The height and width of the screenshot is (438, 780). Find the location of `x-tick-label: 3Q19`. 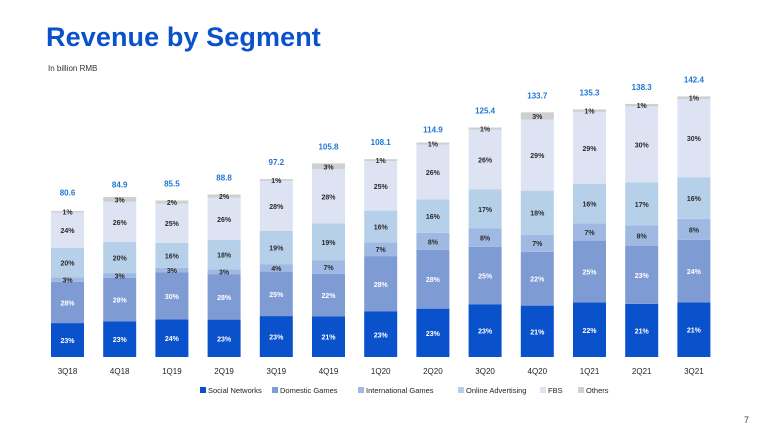

x-tick-label: 3Q19 is located at coordinates (277, 371).